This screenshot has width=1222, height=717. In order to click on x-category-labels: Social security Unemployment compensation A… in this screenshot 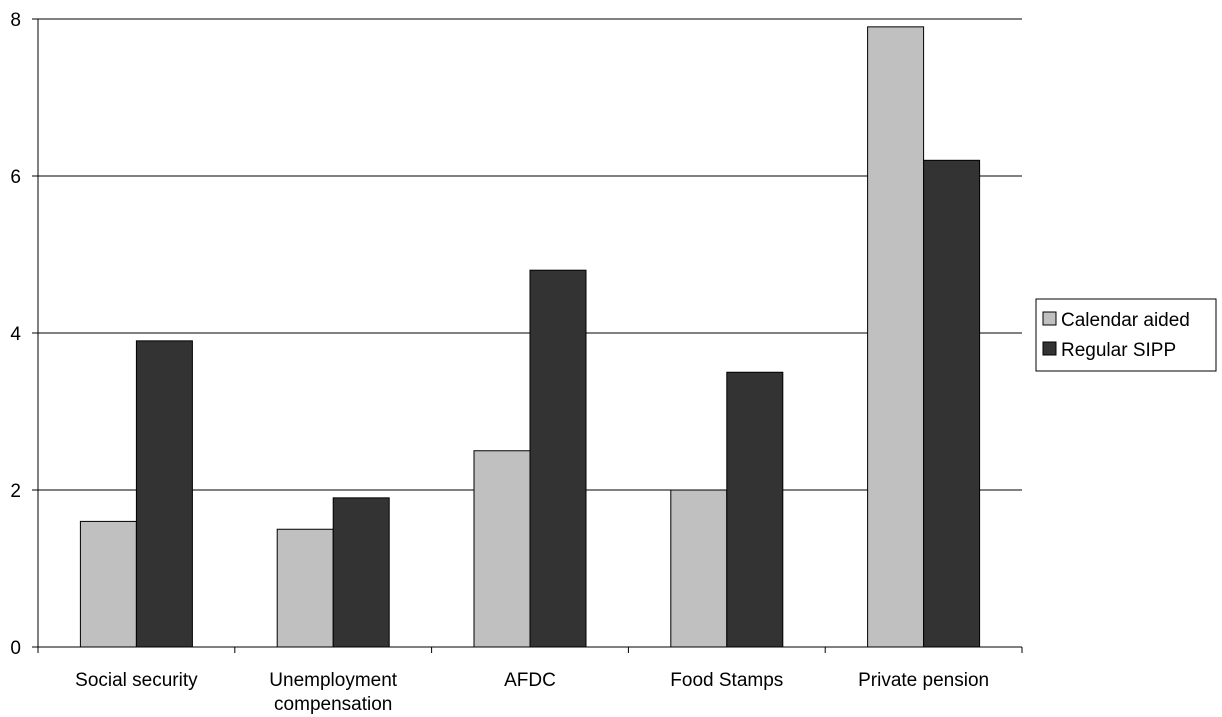, I will do `click(532, 692)`.